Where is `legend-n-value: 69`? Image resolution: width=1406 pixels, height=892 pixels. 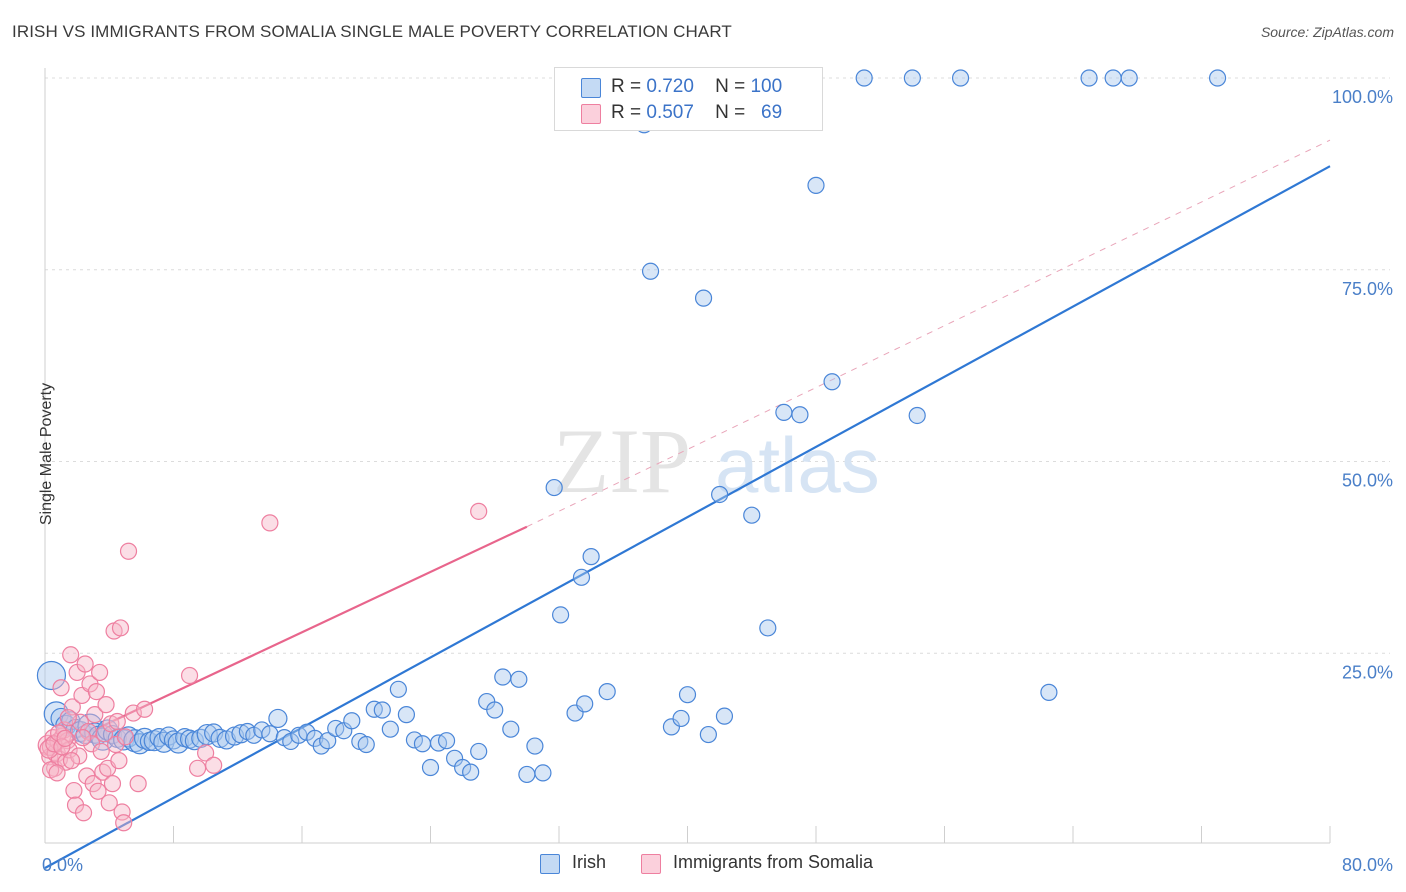
legend-n-value: 69 is located at coordinates (772, 112).